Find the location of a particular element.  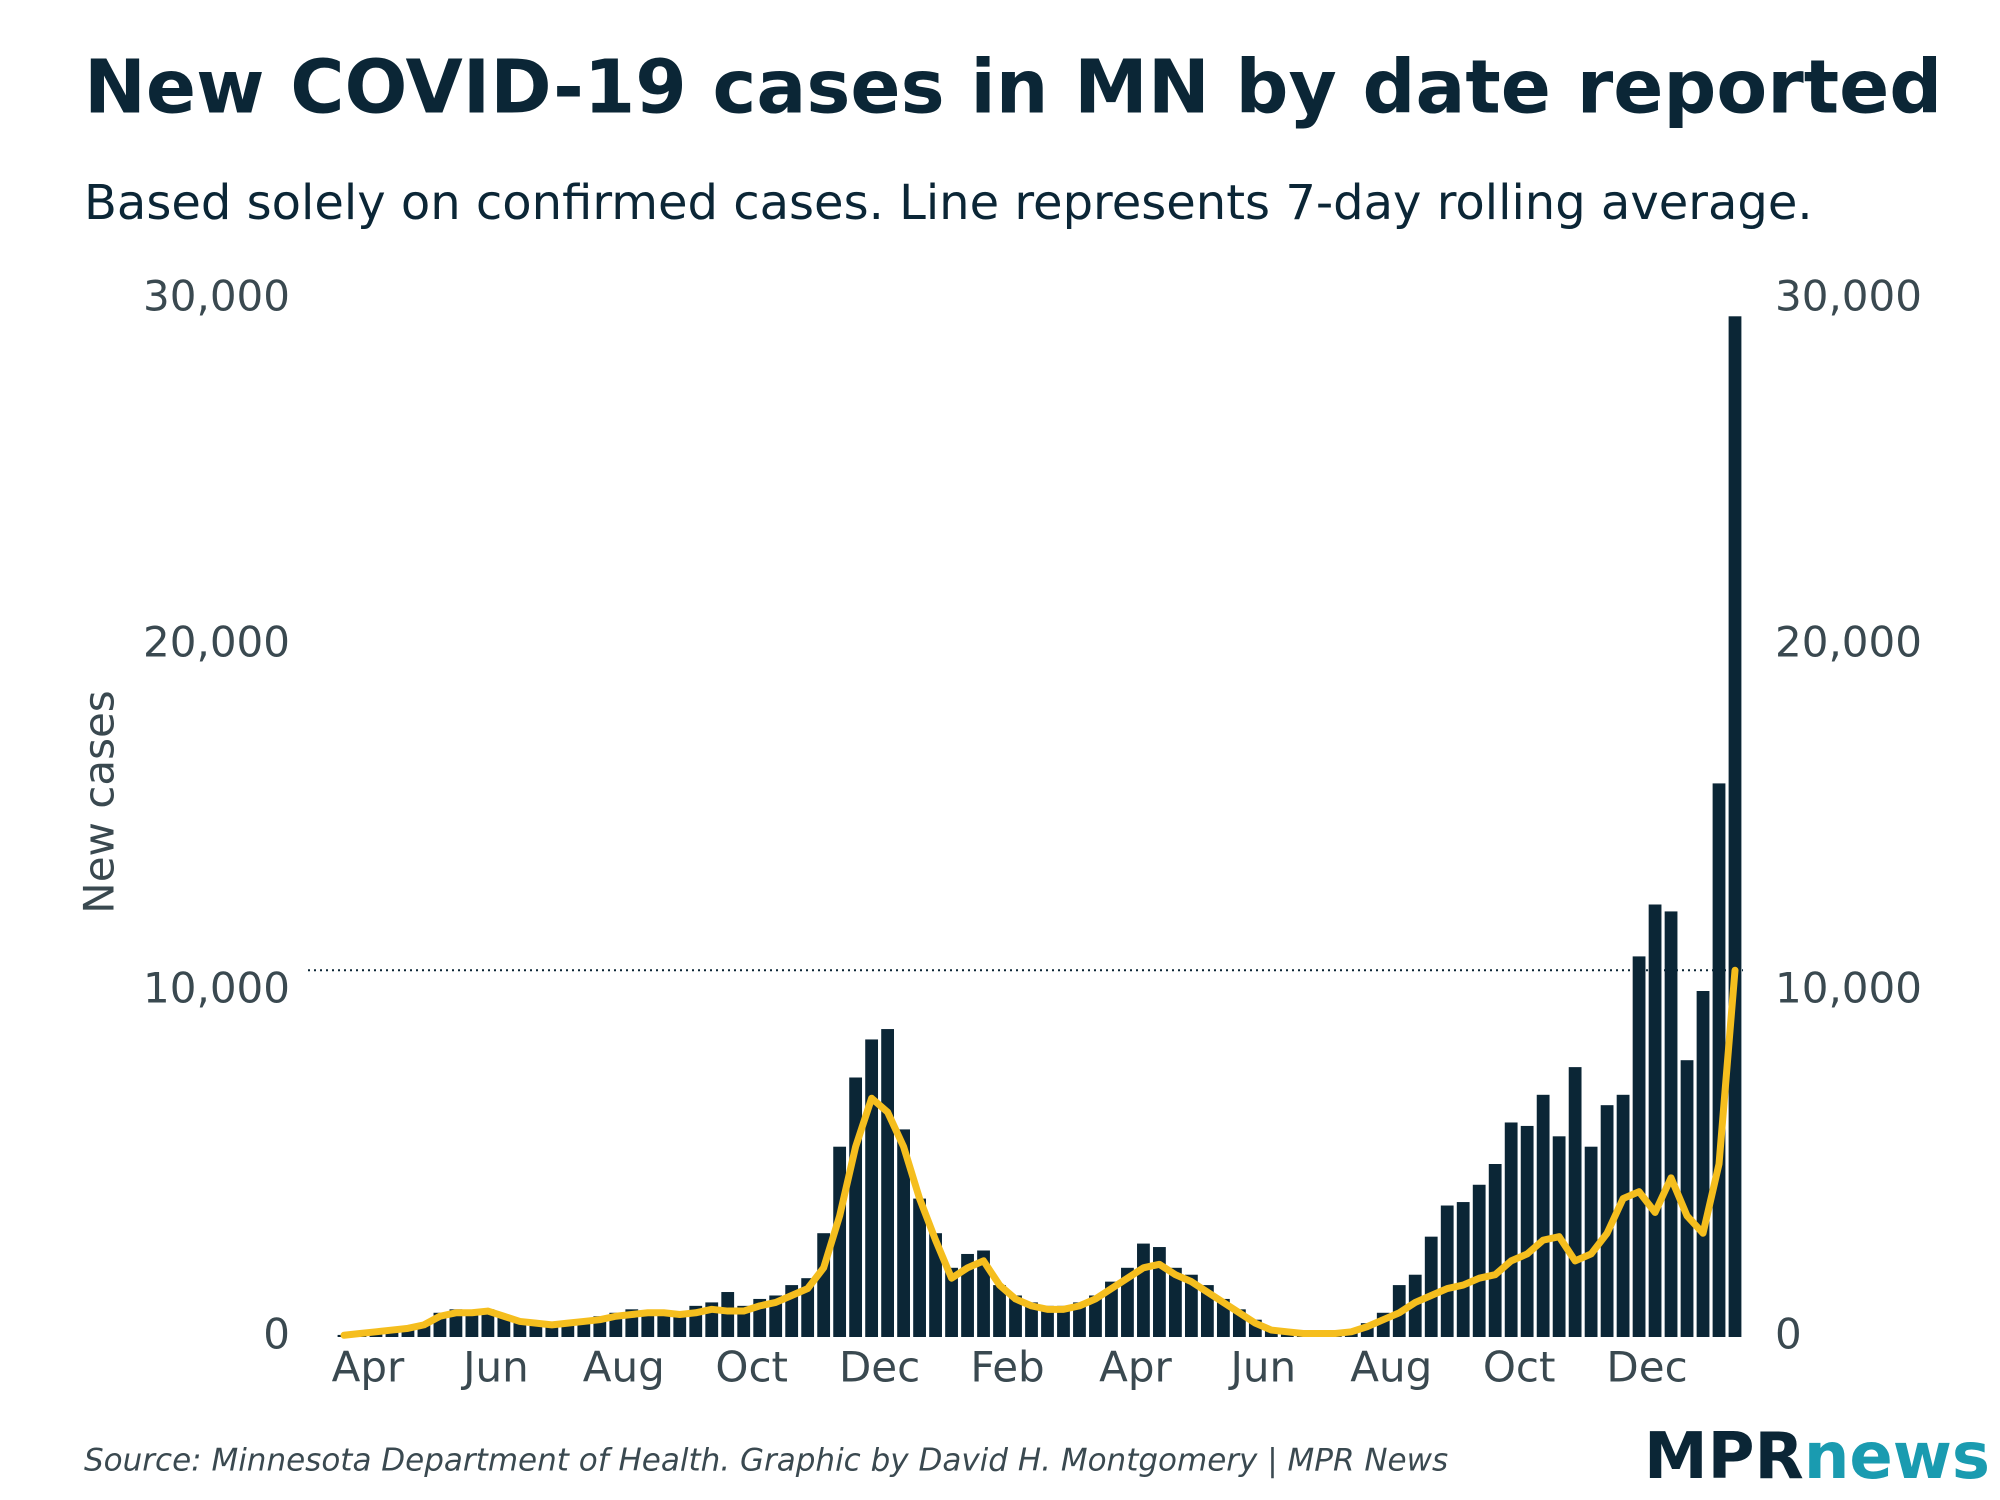

y-tick-label: 30,000 is located at coordinates (216, 296).